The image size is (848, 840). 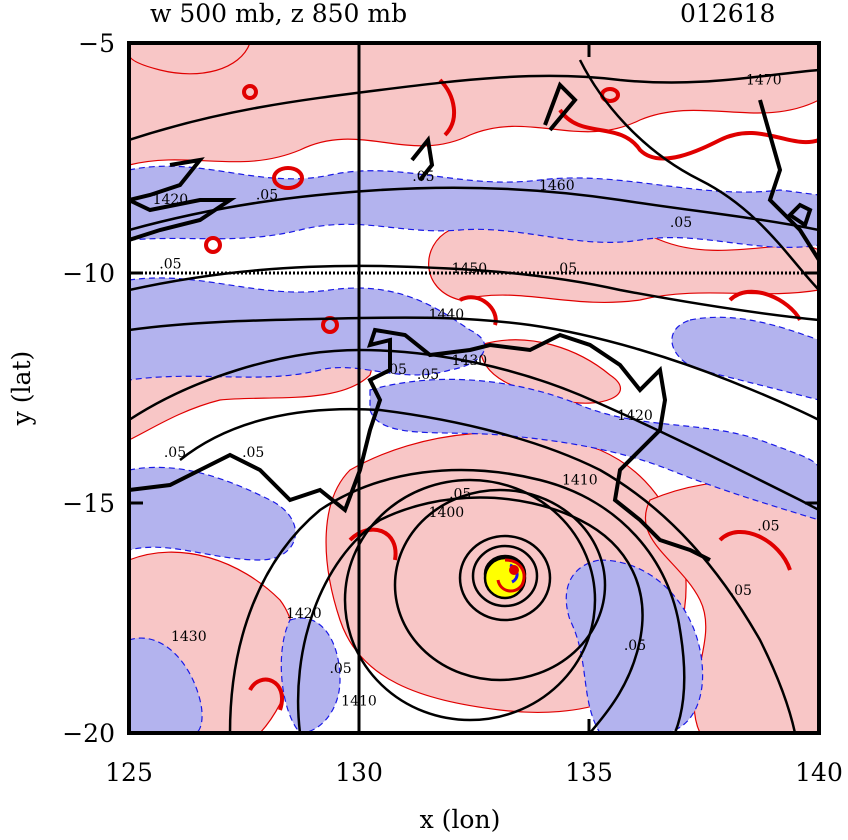 I want to click on x-tick-label: 125, so click(x=129, y=772).